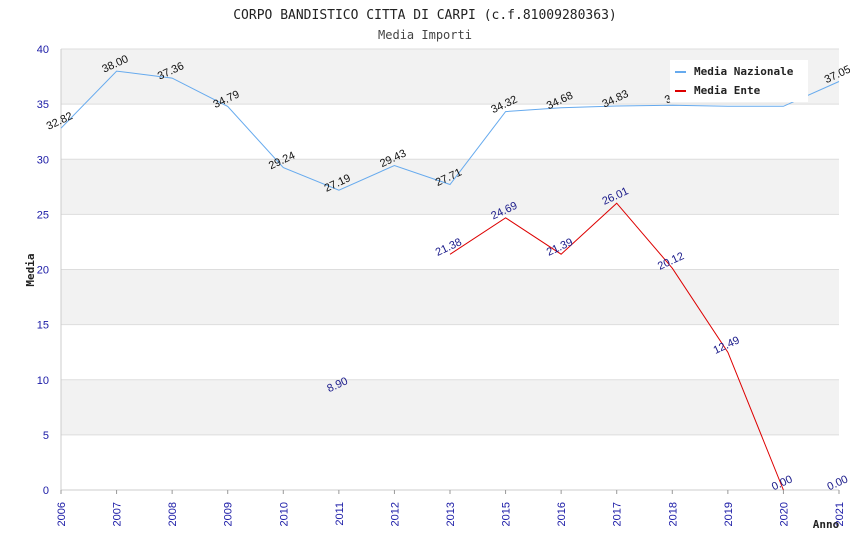  Describe the element at coordinates (46, 491) in the screenshot. I see `y-tick-label: 0` at that location.